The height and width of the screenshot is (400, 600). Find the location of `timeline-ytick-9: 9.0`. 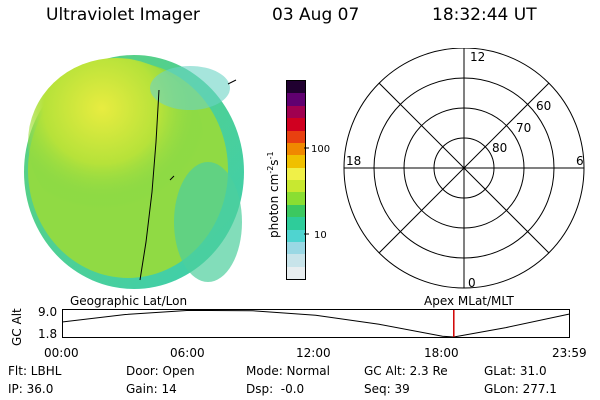

timeline-ytick-9: 9.0 is located at coordinates (48, 312).